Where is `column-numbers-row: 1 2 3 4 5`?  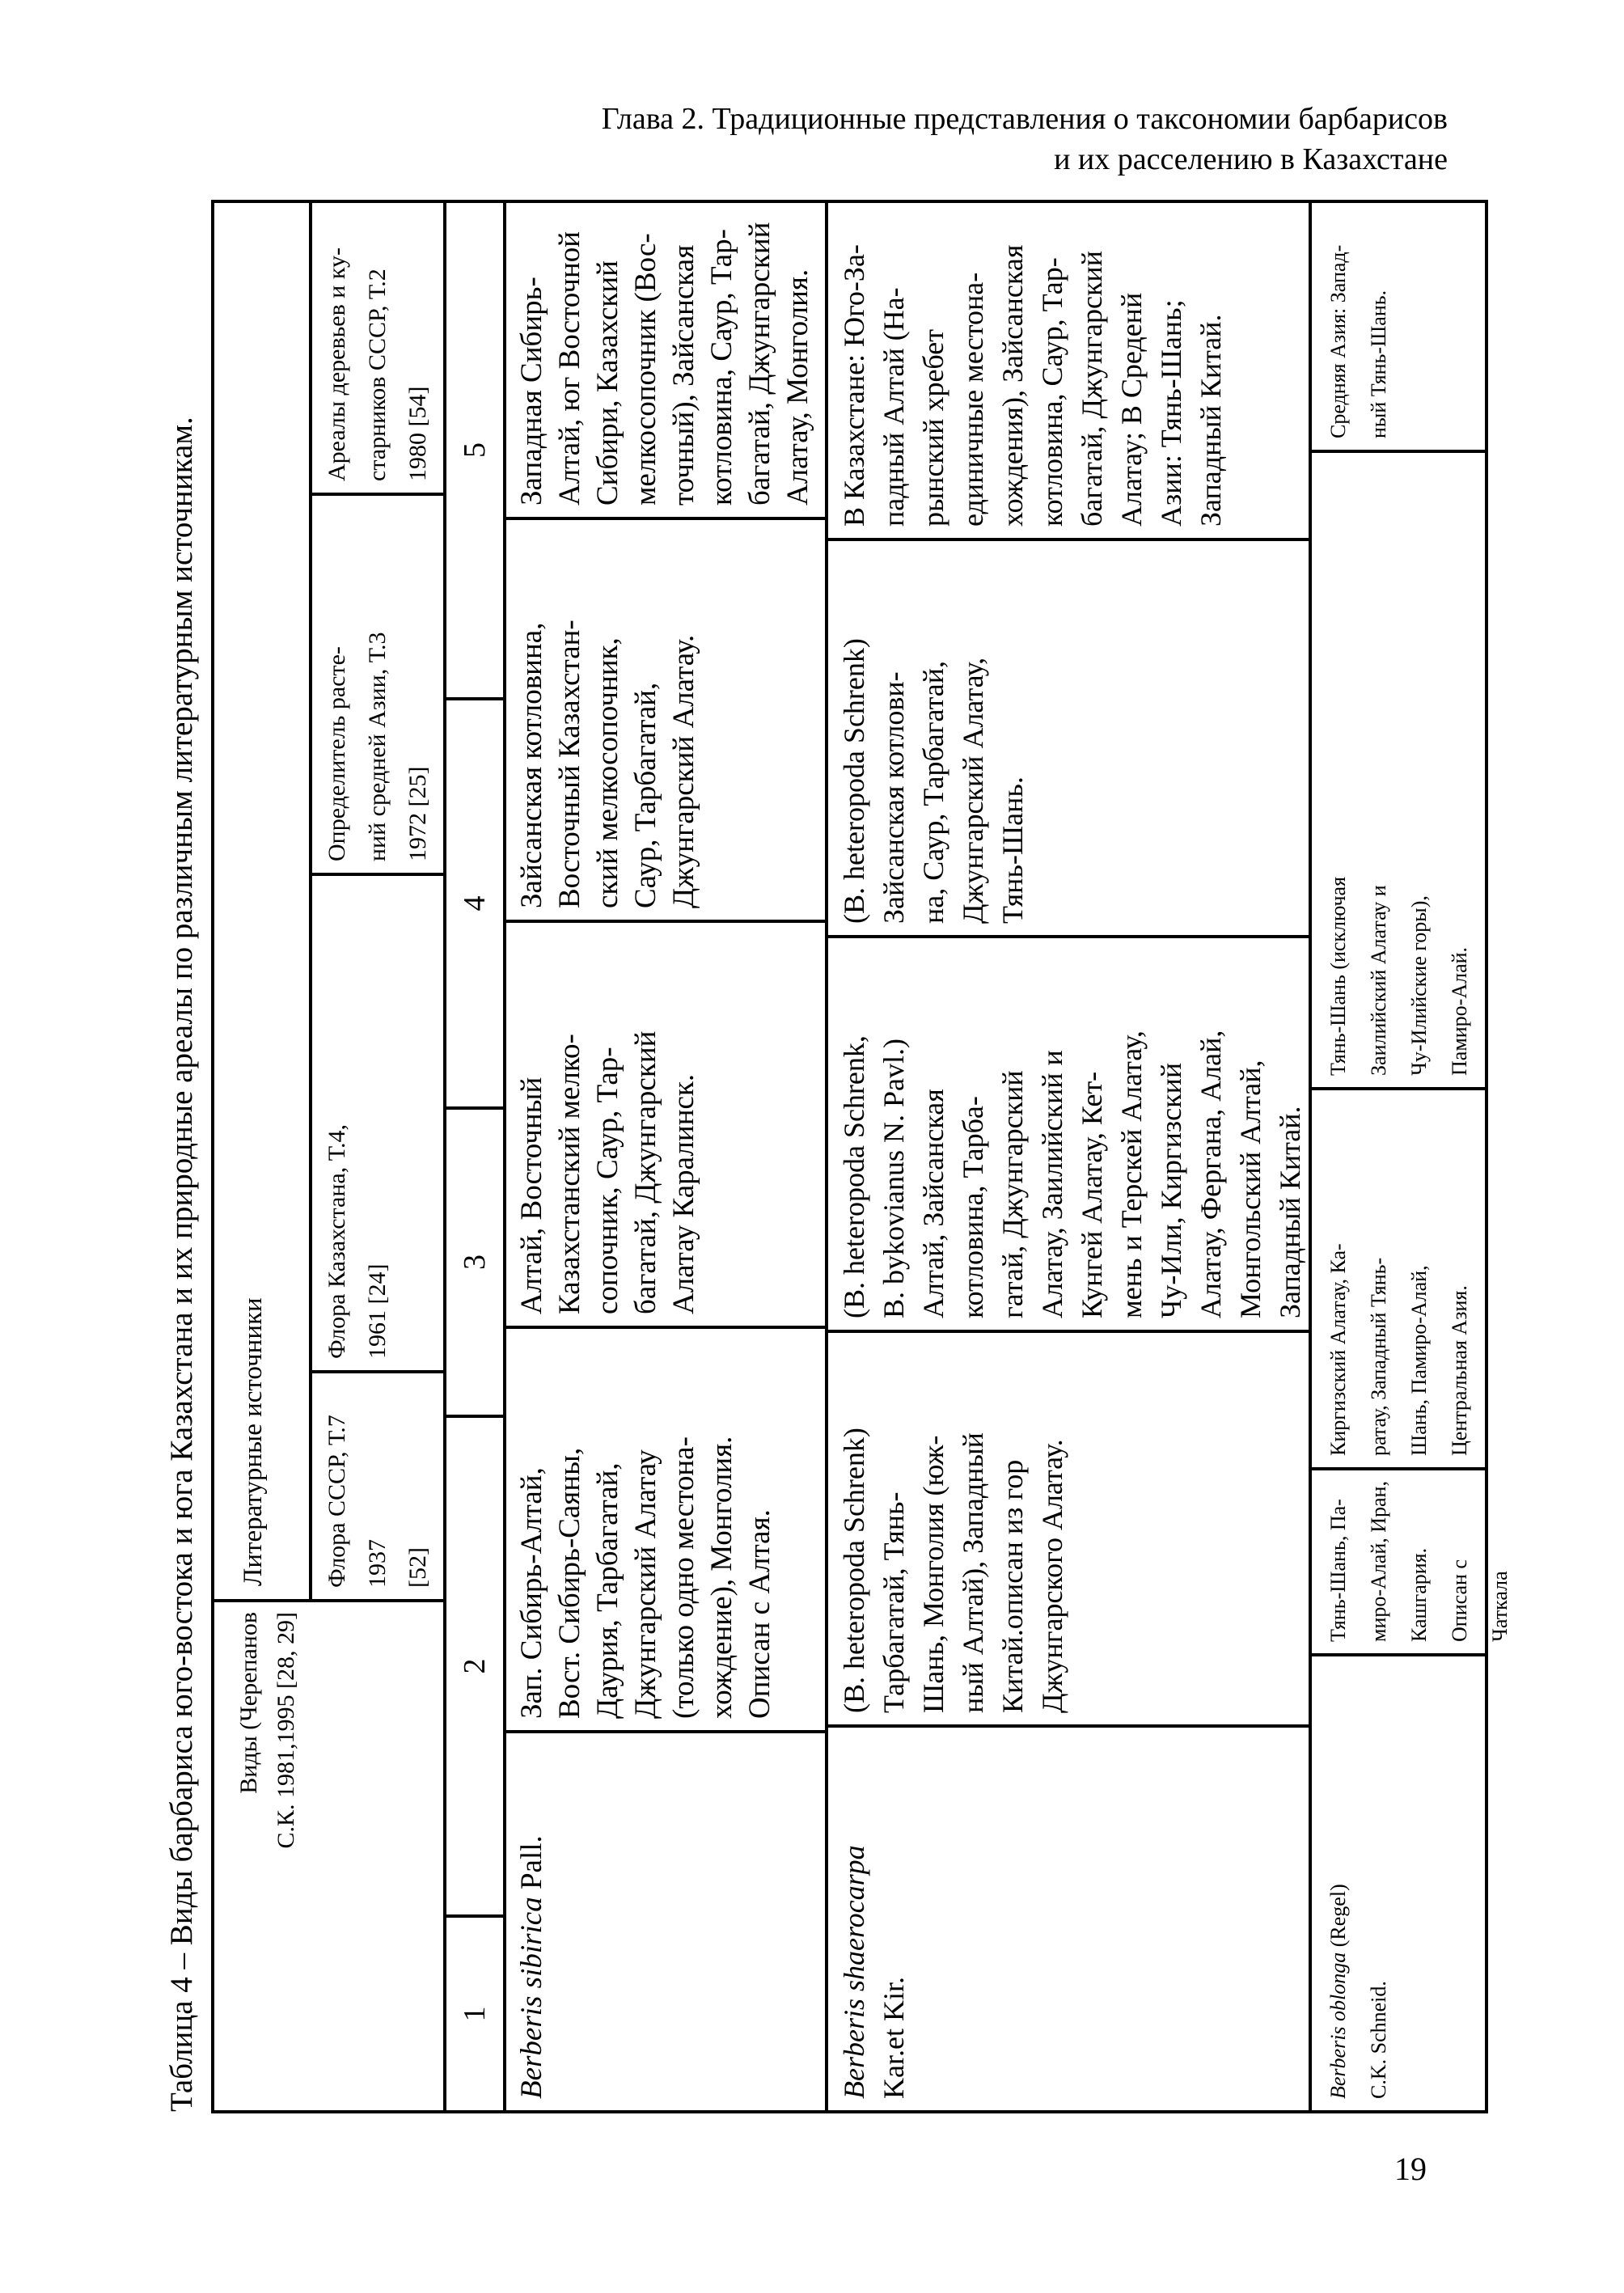 column-numbers-row: 1 2 3 4 5 is located at coordinates (476, 1156).